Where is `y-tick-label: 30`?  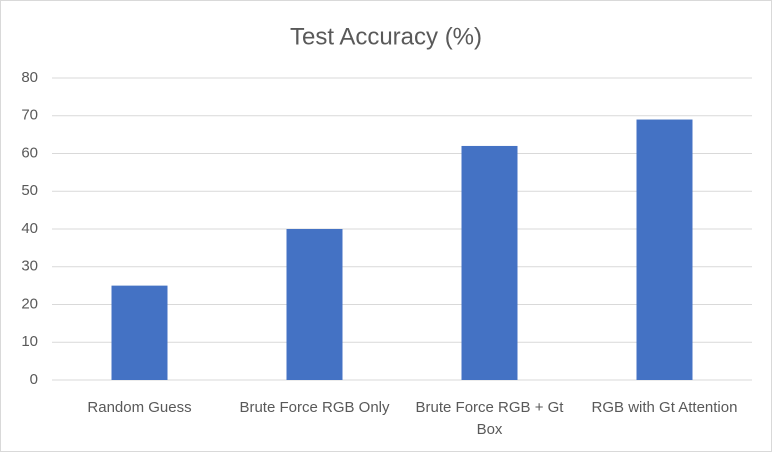
y-tick-label: 30 is located at coordinates (29, 266).